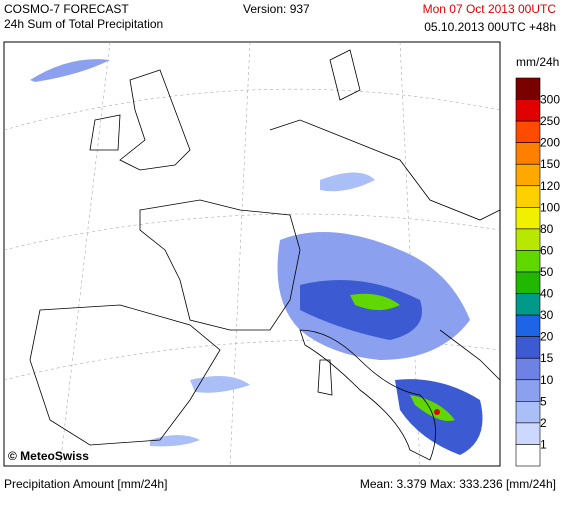 This screenshot has height=525, width=567. I want to click on legend-label: 250, so click(550, 121).